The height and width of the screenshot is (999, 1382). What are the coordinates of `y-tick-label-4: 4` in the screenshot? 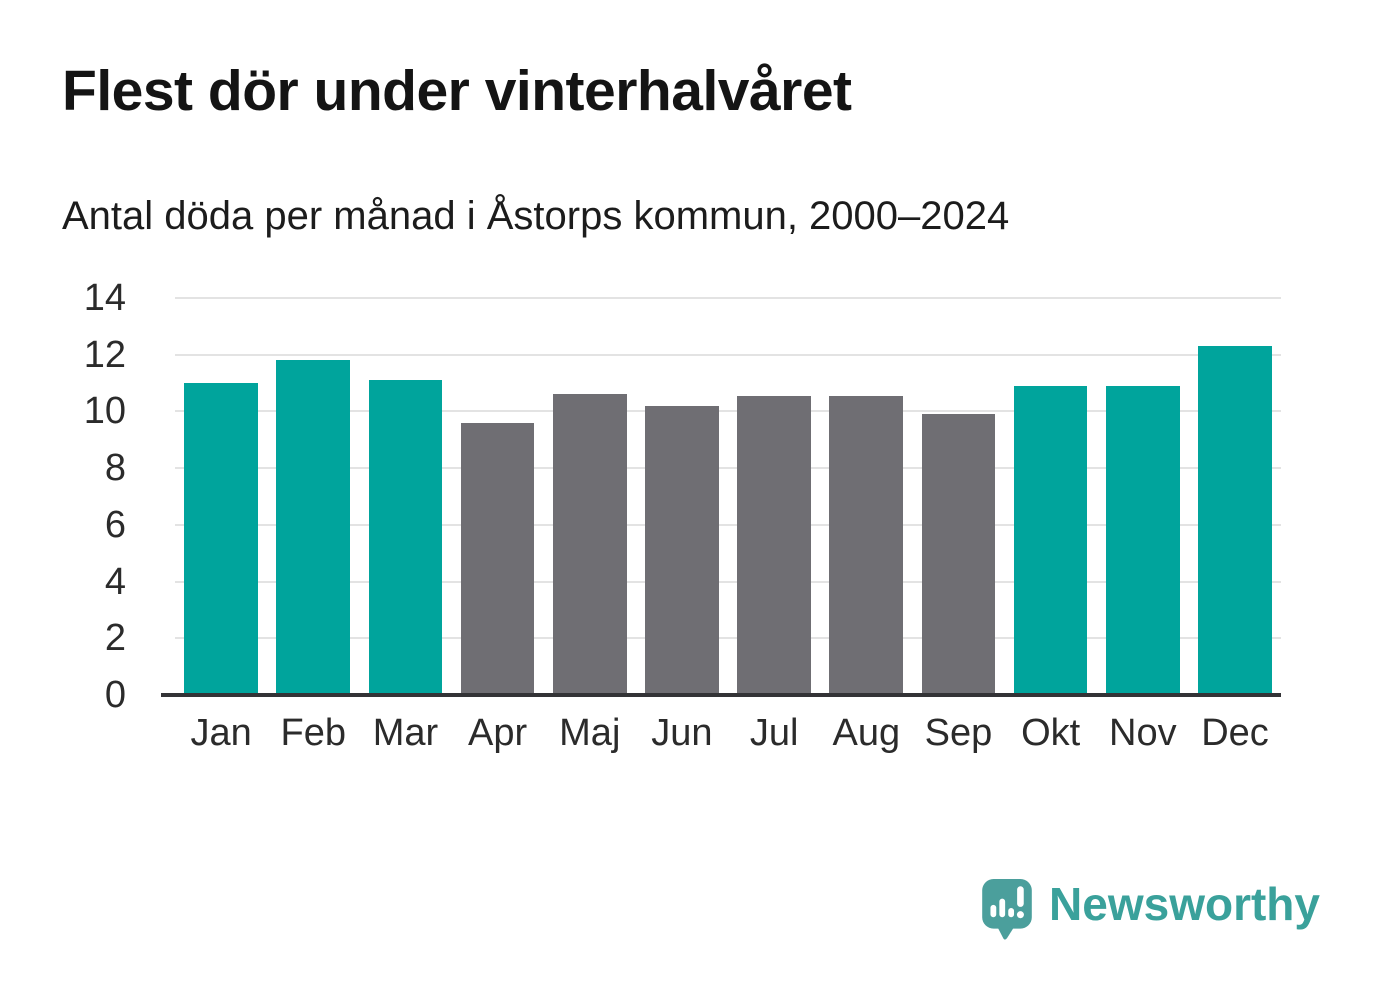 It's located at (115, 581).